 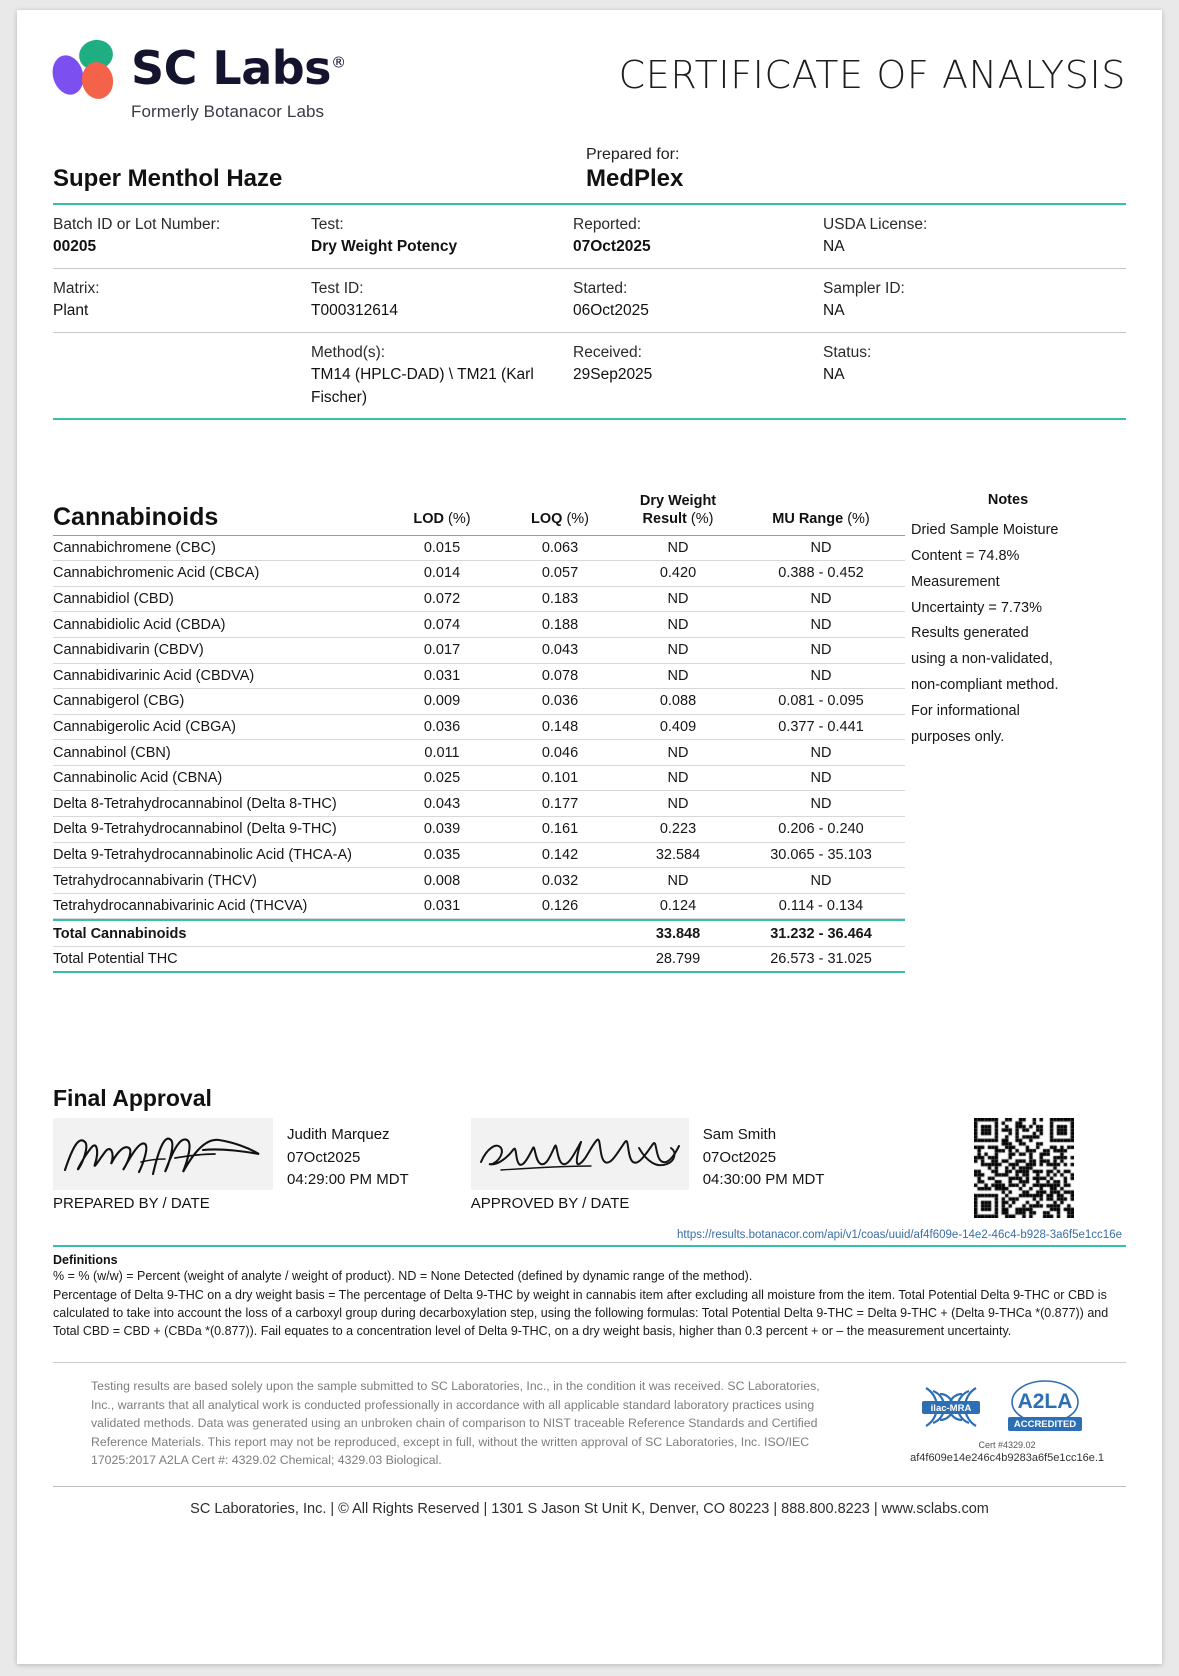 What do you see at coordinates (607, 352) in the screenshot?
I see `metadata-label: Received:` at bounding box center [607, 352].